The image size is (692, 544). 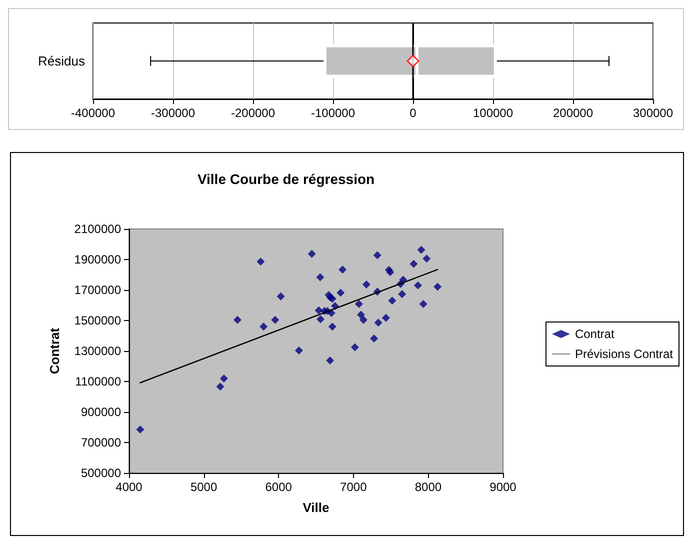 What do you see at coordinates (98, 321) in the screenshot?
I see `y-tick-label: 1500000` at bounding box center [98, 321].